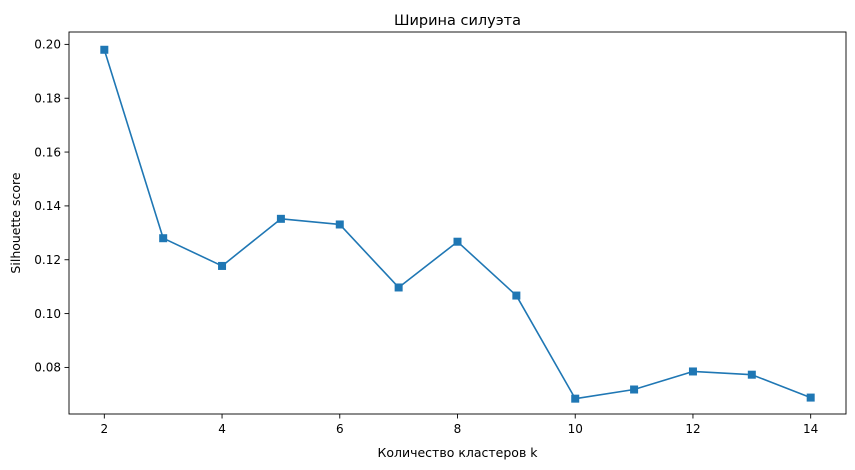 This screenshot has width=855, height=470. Describe the element at coordinates (340, 429) in the screenshot. I see `x-tick-label: 6` at that location.